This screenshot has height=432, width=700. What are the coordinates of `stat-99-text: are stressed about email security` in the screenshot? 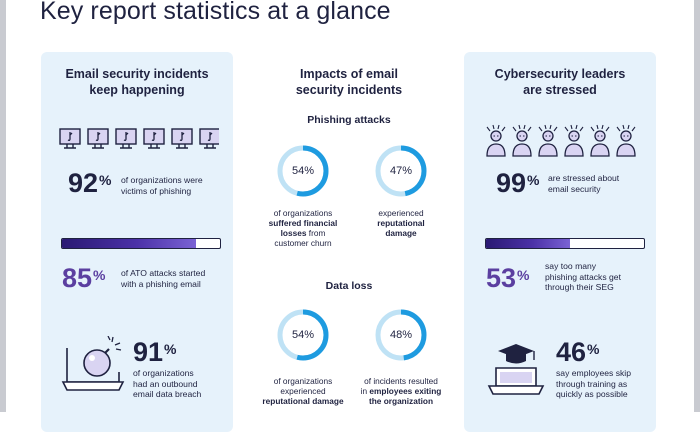 It's located at (583, 183).